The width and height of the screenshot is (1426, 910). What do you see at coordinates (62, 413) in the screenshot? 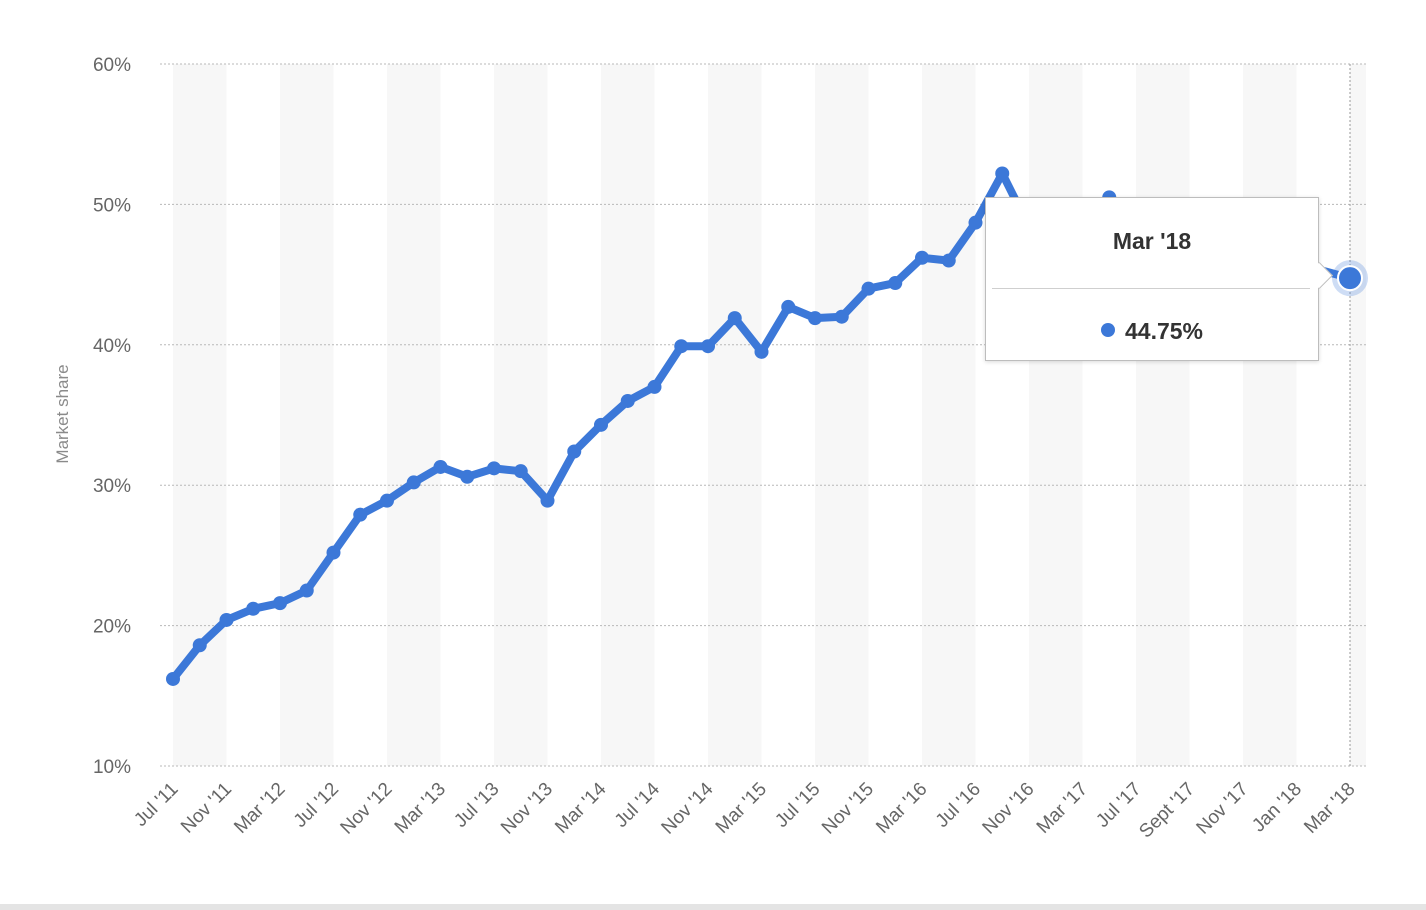
I see `y-axis-title: Market share` at bounding box center [62, 413].